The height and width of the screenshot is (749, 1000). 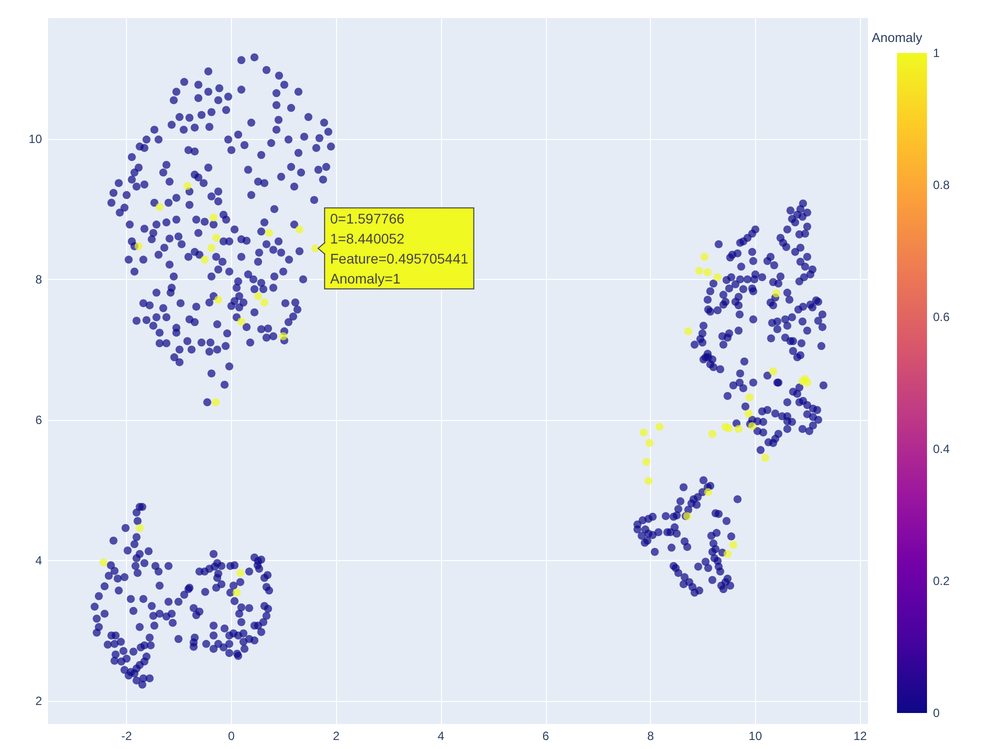 I want to click on x-tick-label: 8, so click(x=650, y=736).